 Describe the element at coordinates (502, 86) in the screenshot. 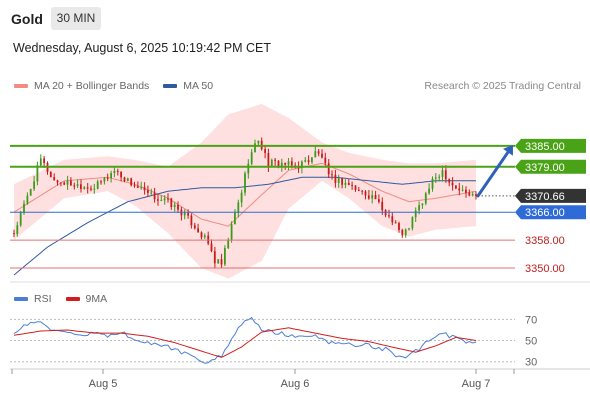

I see `research-credit: Research © 2025 Trading Central` at that location.